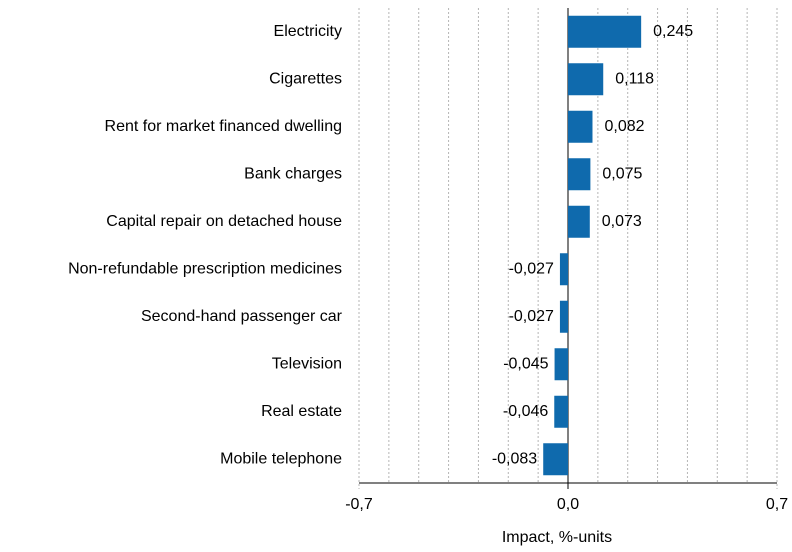 This screenshot has width=792, height=552. What do you see at coordinates (281, 458) in the screenshot?
I see `y-tick-label: Mobile telephone` at bounding box center [281, 458].